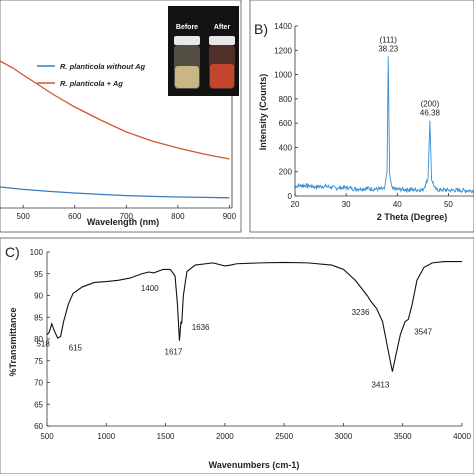 This screenshot has height=474, width=474. I want to click on panel-c-x-tick-label: 3500, so click(403, 436).